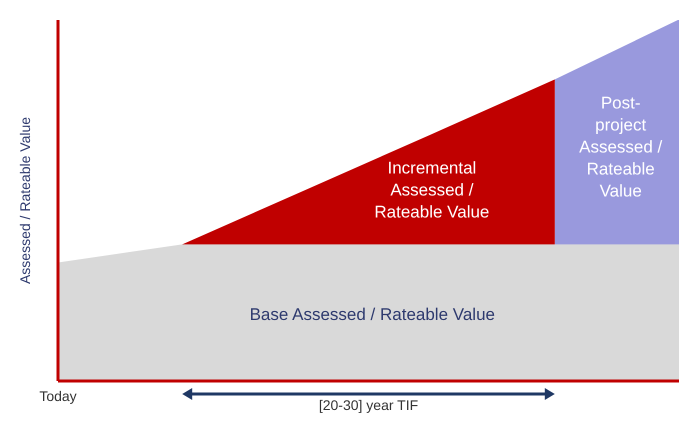 The image size is (679, 421). Describe the element at coordinates (432, 190) in the screenshot. I see `series-label: Incremental Assessed / Rateable Value` at that location.